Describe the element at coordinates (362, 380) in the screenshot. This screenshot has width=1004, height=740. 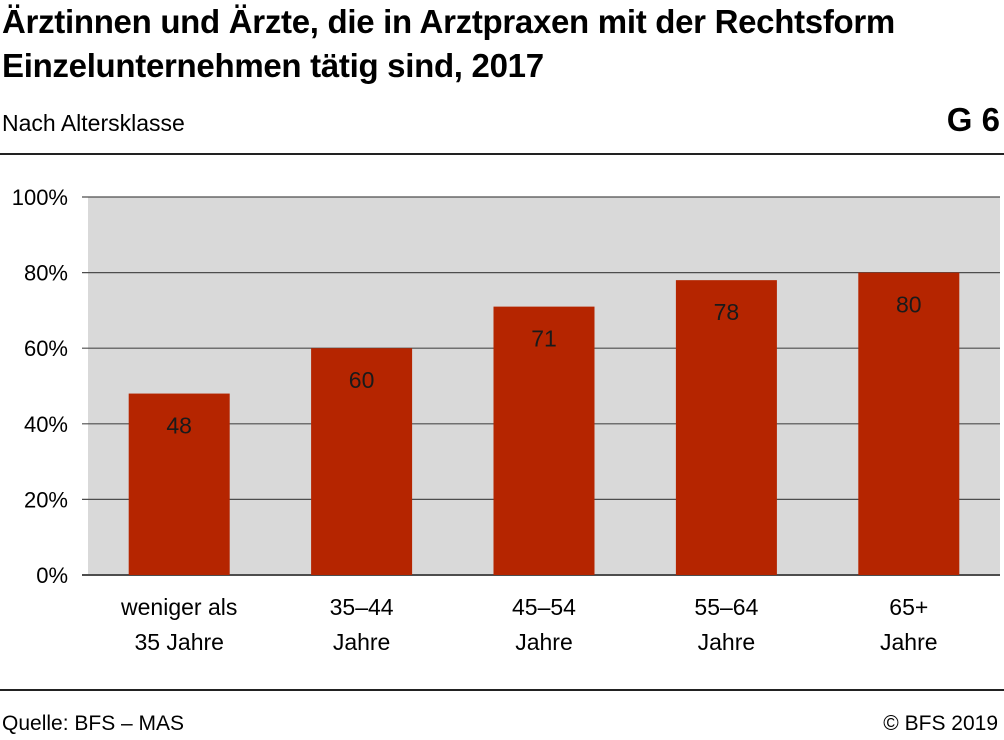
I see `data-label: 60` at that location.